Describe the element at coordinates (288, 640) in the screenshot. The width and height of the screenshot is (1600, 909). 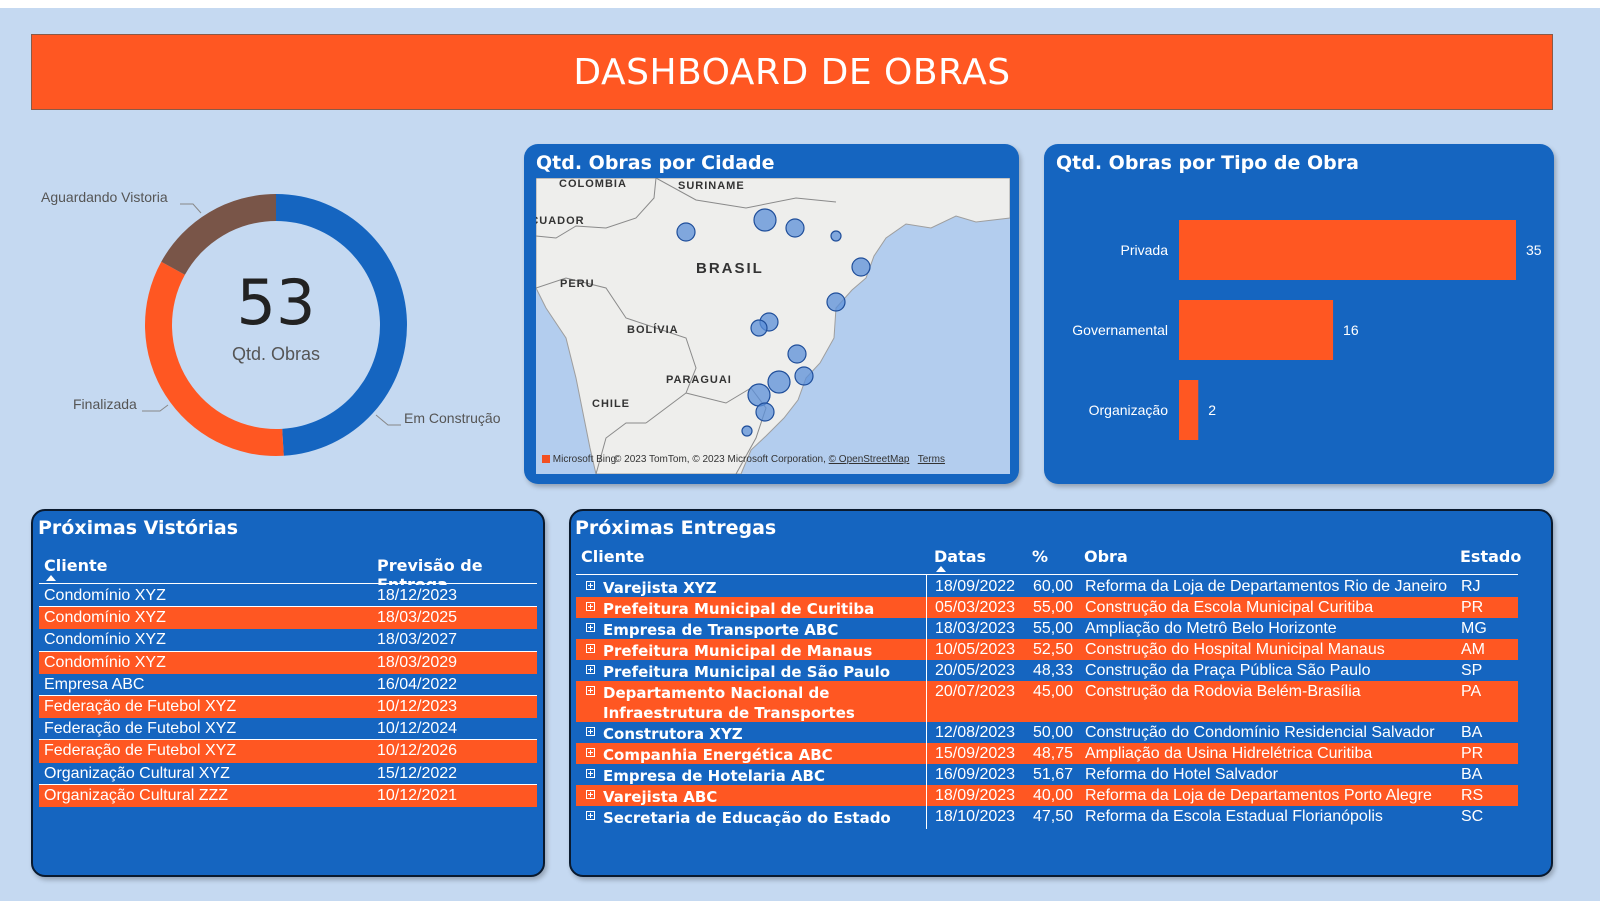
I see `table-row: Condomínio XYZ 18/03/2027` at that location.